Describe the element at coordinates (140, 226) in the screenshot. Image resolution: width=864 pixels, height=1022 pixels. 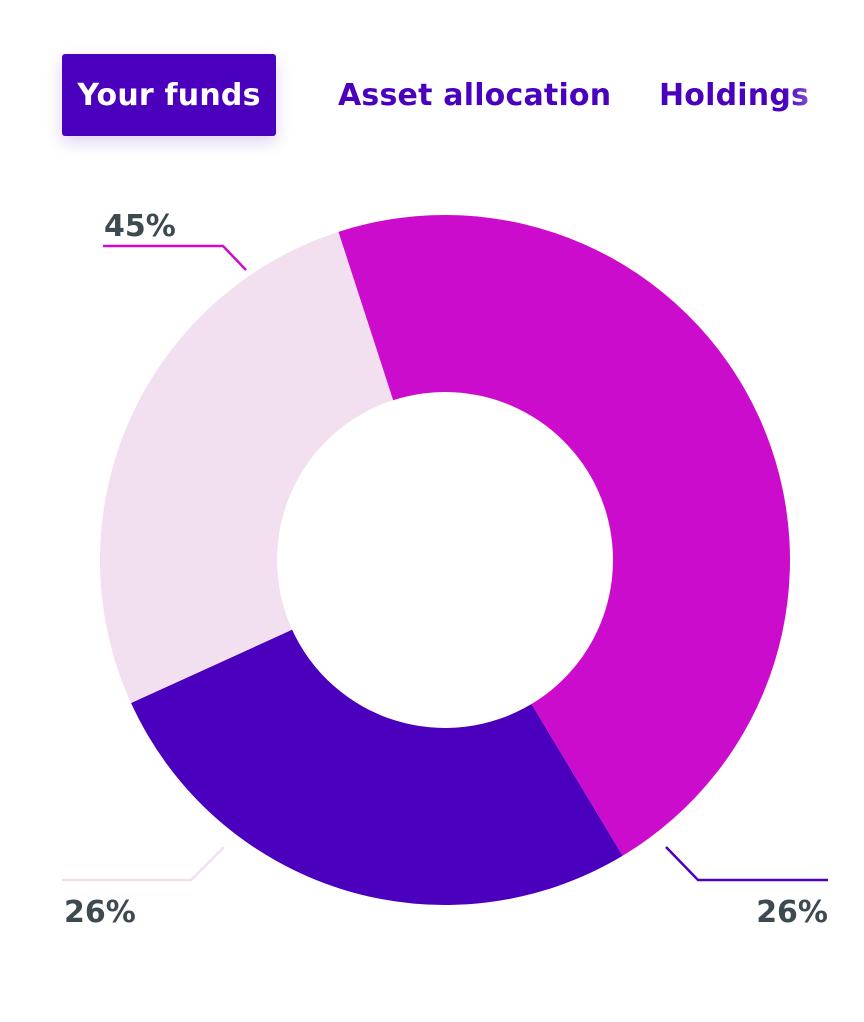
I see `data-label-slice-1: 45%` at that location.